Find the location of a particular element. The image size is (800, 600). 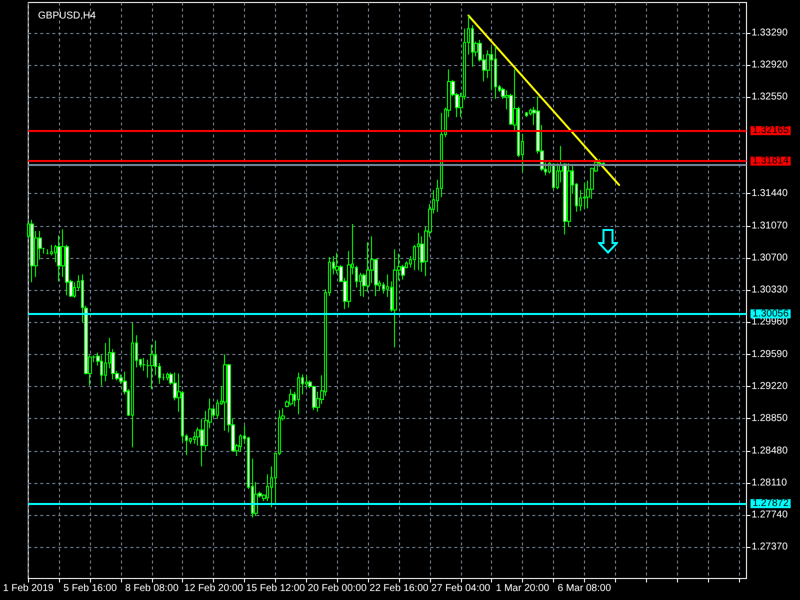

x-tick-label: 1 Feb 2019 is located at coordinates (28, 588).